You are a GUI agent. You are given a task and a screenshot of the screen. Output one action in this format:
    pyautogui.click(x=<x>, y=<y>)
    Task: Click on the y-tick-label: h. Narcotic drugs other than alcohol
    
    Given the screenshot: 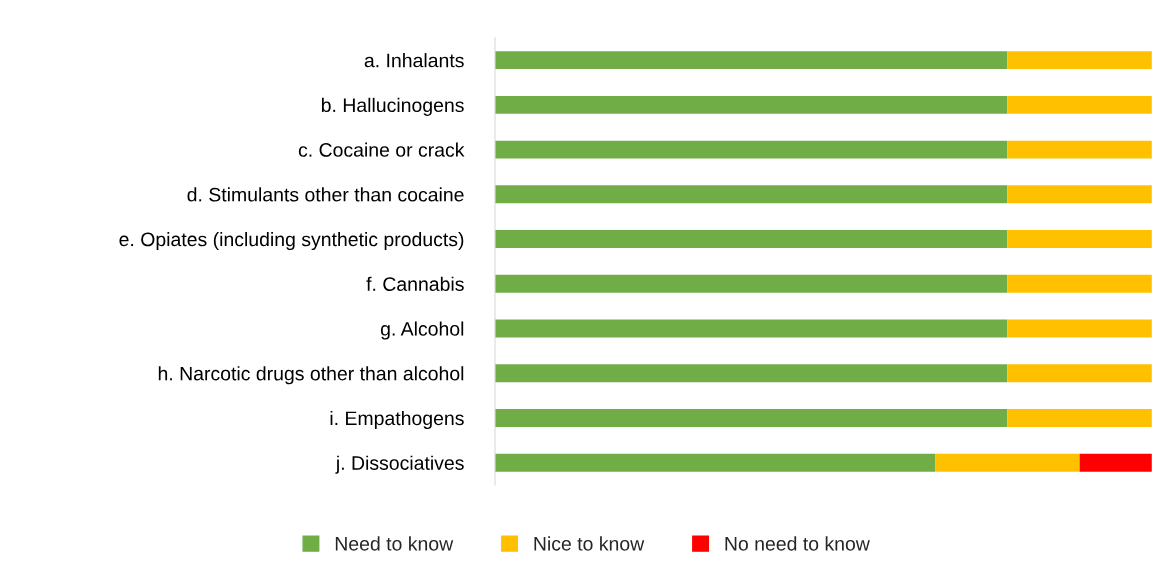 What is the action you would take?
    pyautogui.click(x=311, y=375)
    